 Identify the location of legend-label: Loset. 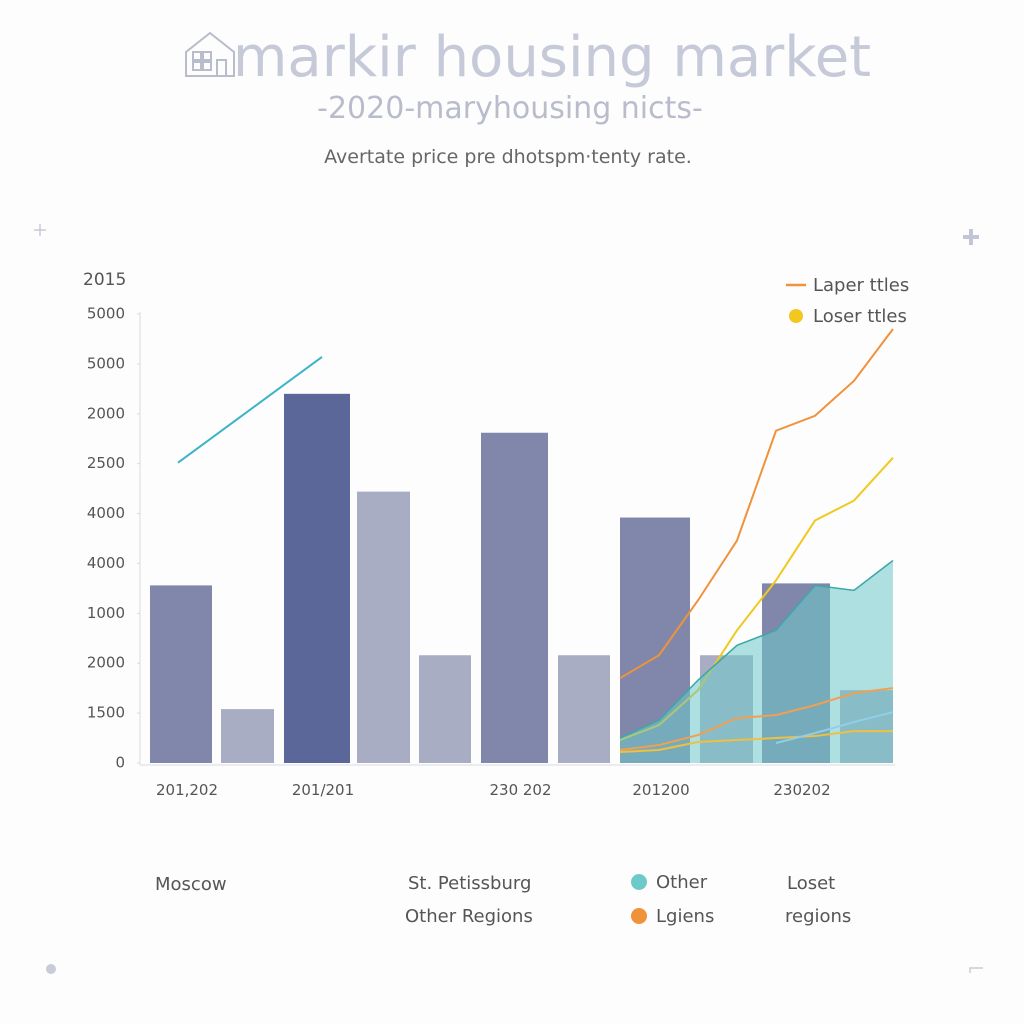
(811, 883).